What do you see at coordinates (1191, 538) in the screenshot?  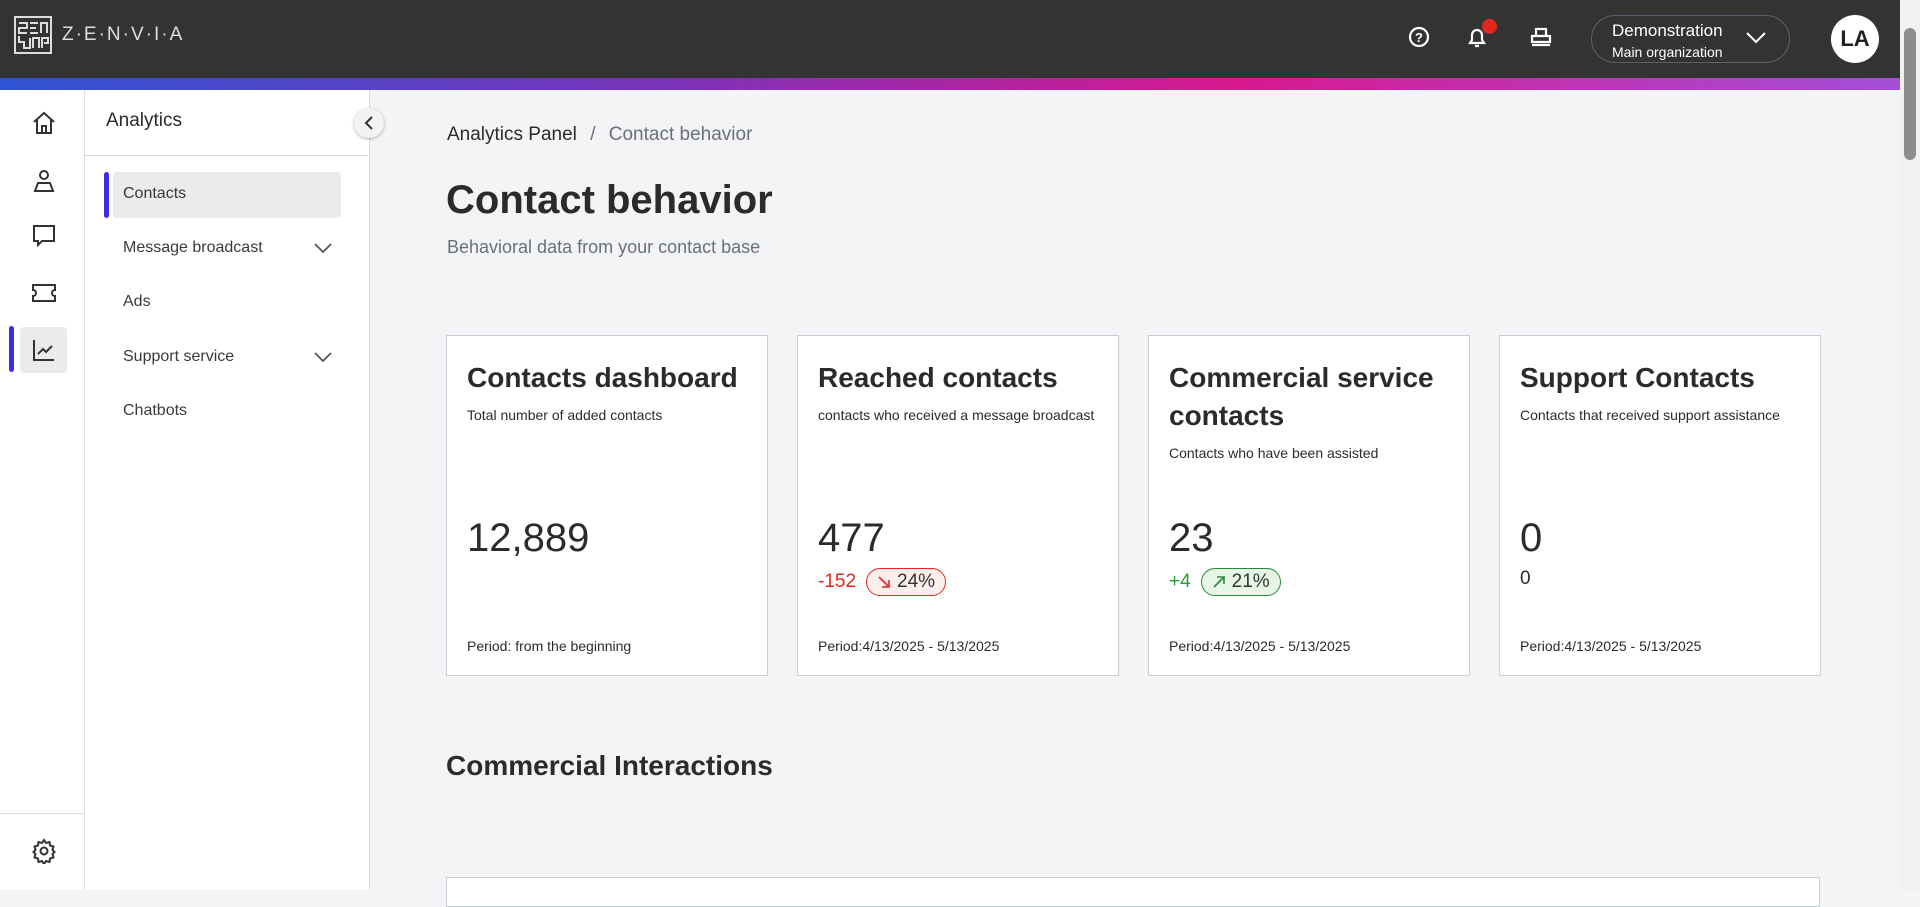 I see `card-value: 23` at bounding box center [1191, 538].